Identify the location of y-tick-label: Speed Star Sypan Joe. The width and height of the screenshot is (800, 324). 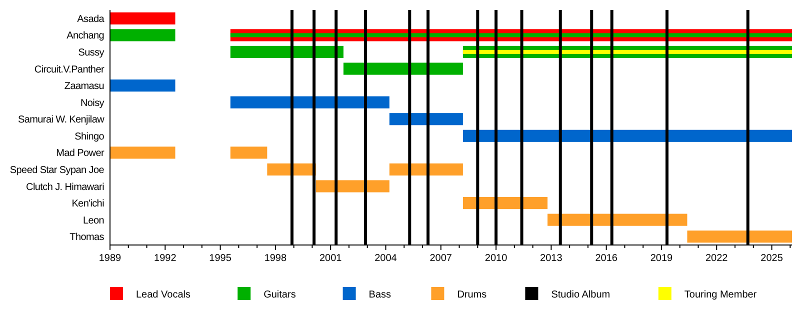
(57, 170).